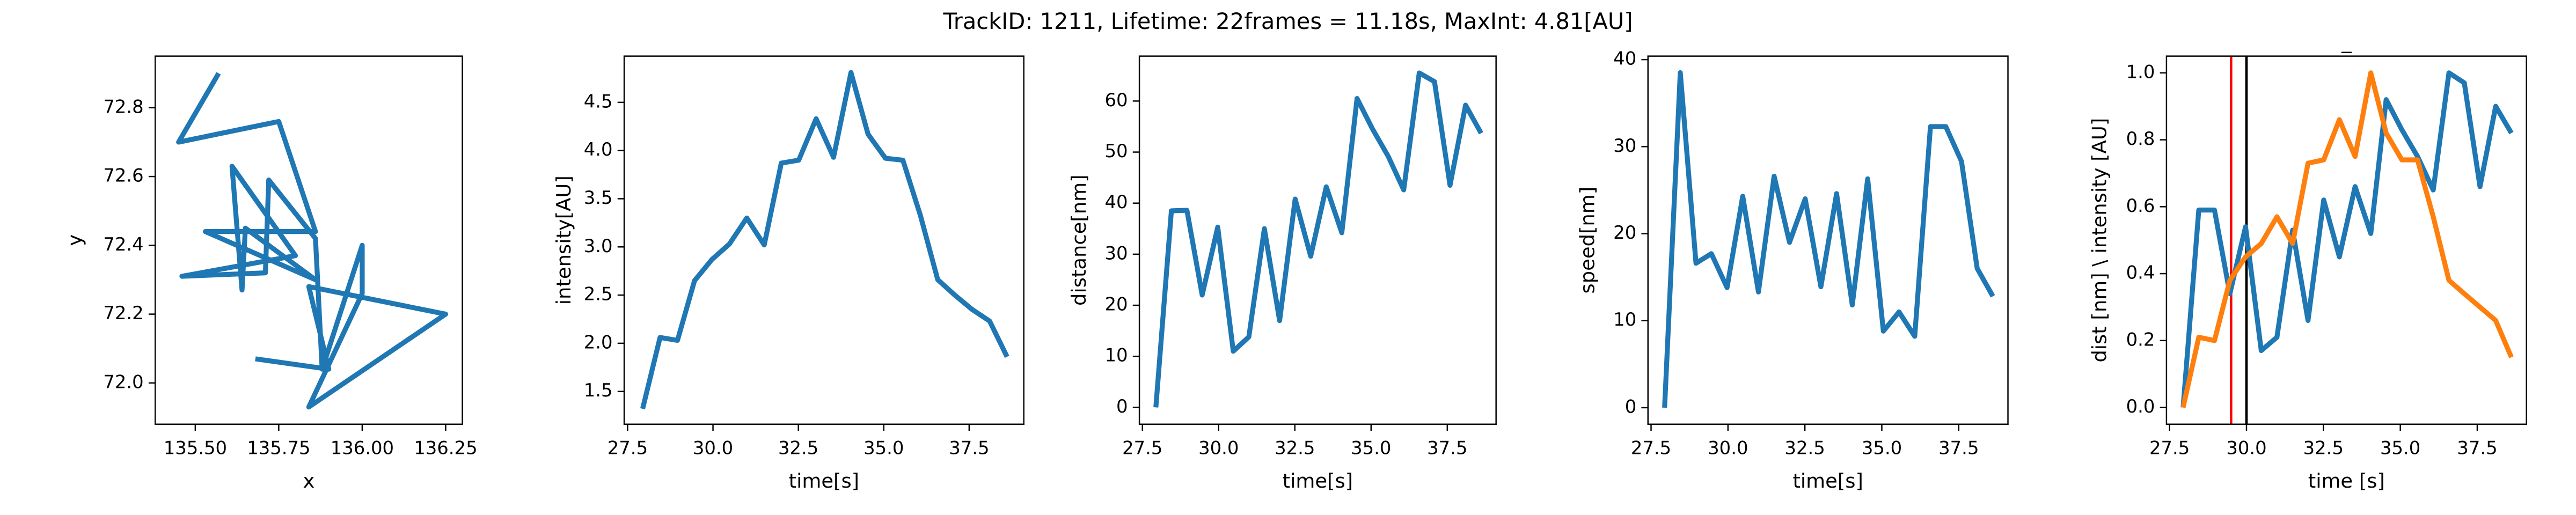  What do you see at coordinates (2346, 481) in the screenshot?
I see `x-axis-label: time [s]` at bounding box center [2346, 481].